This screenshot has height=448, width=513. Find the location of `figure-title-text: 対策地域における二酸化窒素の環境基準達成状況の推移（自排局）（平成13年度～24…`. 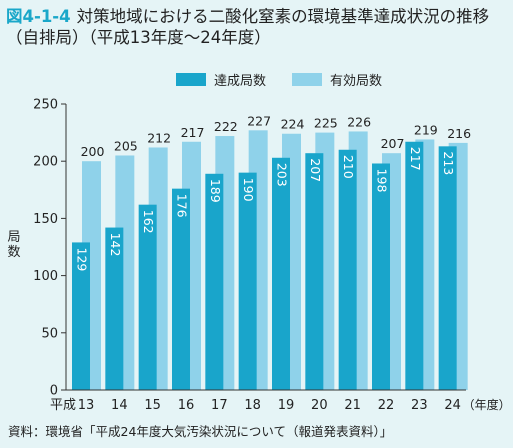

figure-title-text: 対策地域における二酸化窒素の環境基準達成状況の推移（自排局）（平成13年度～24… is located at coordinates (248, 27).